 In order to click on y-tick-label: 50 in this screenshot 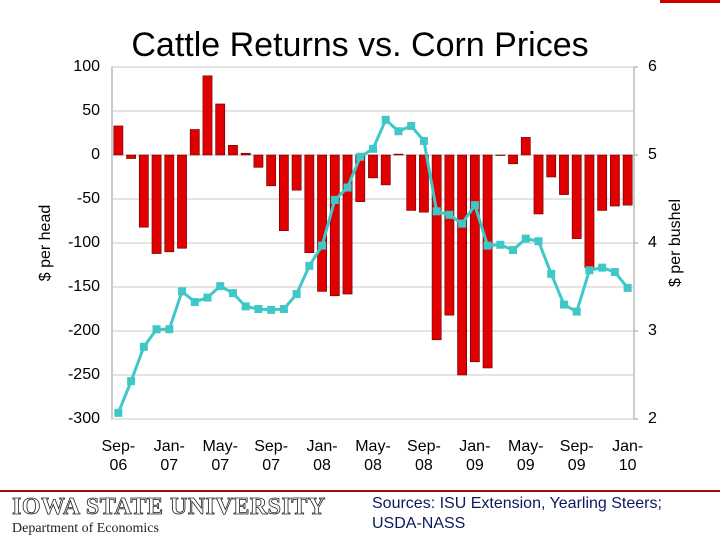, I will do `click(91, 110)`.